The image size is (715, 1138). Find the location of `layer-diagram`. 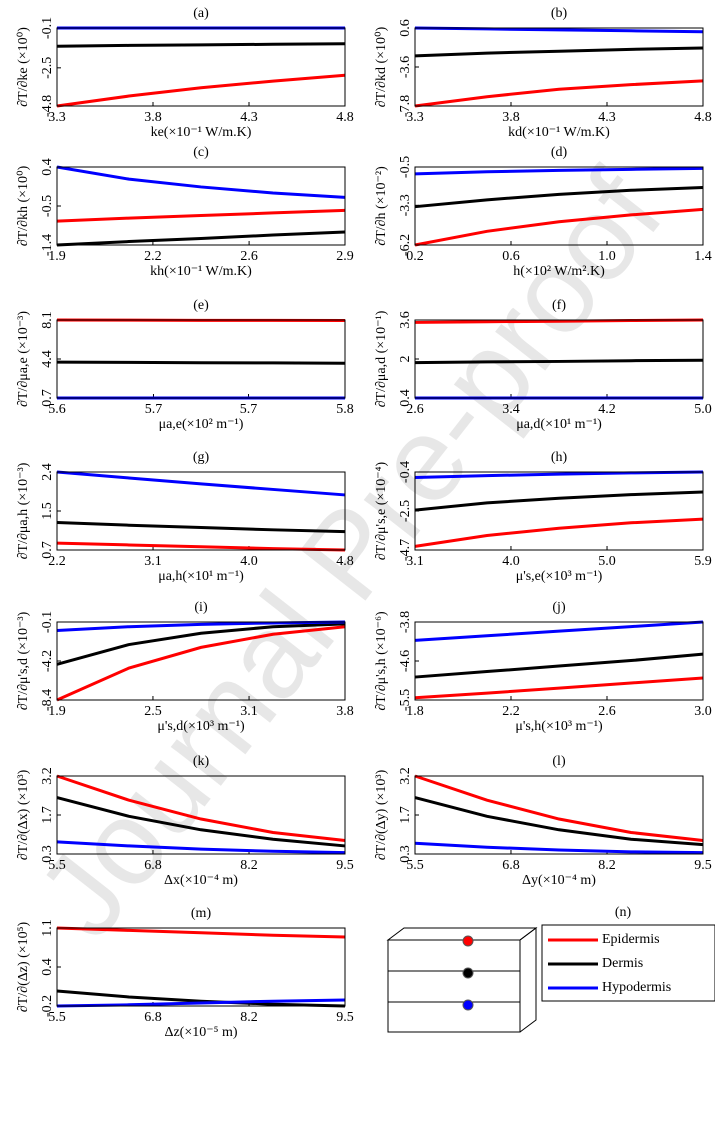

layer-diagram is located at coordinates (462, 980).